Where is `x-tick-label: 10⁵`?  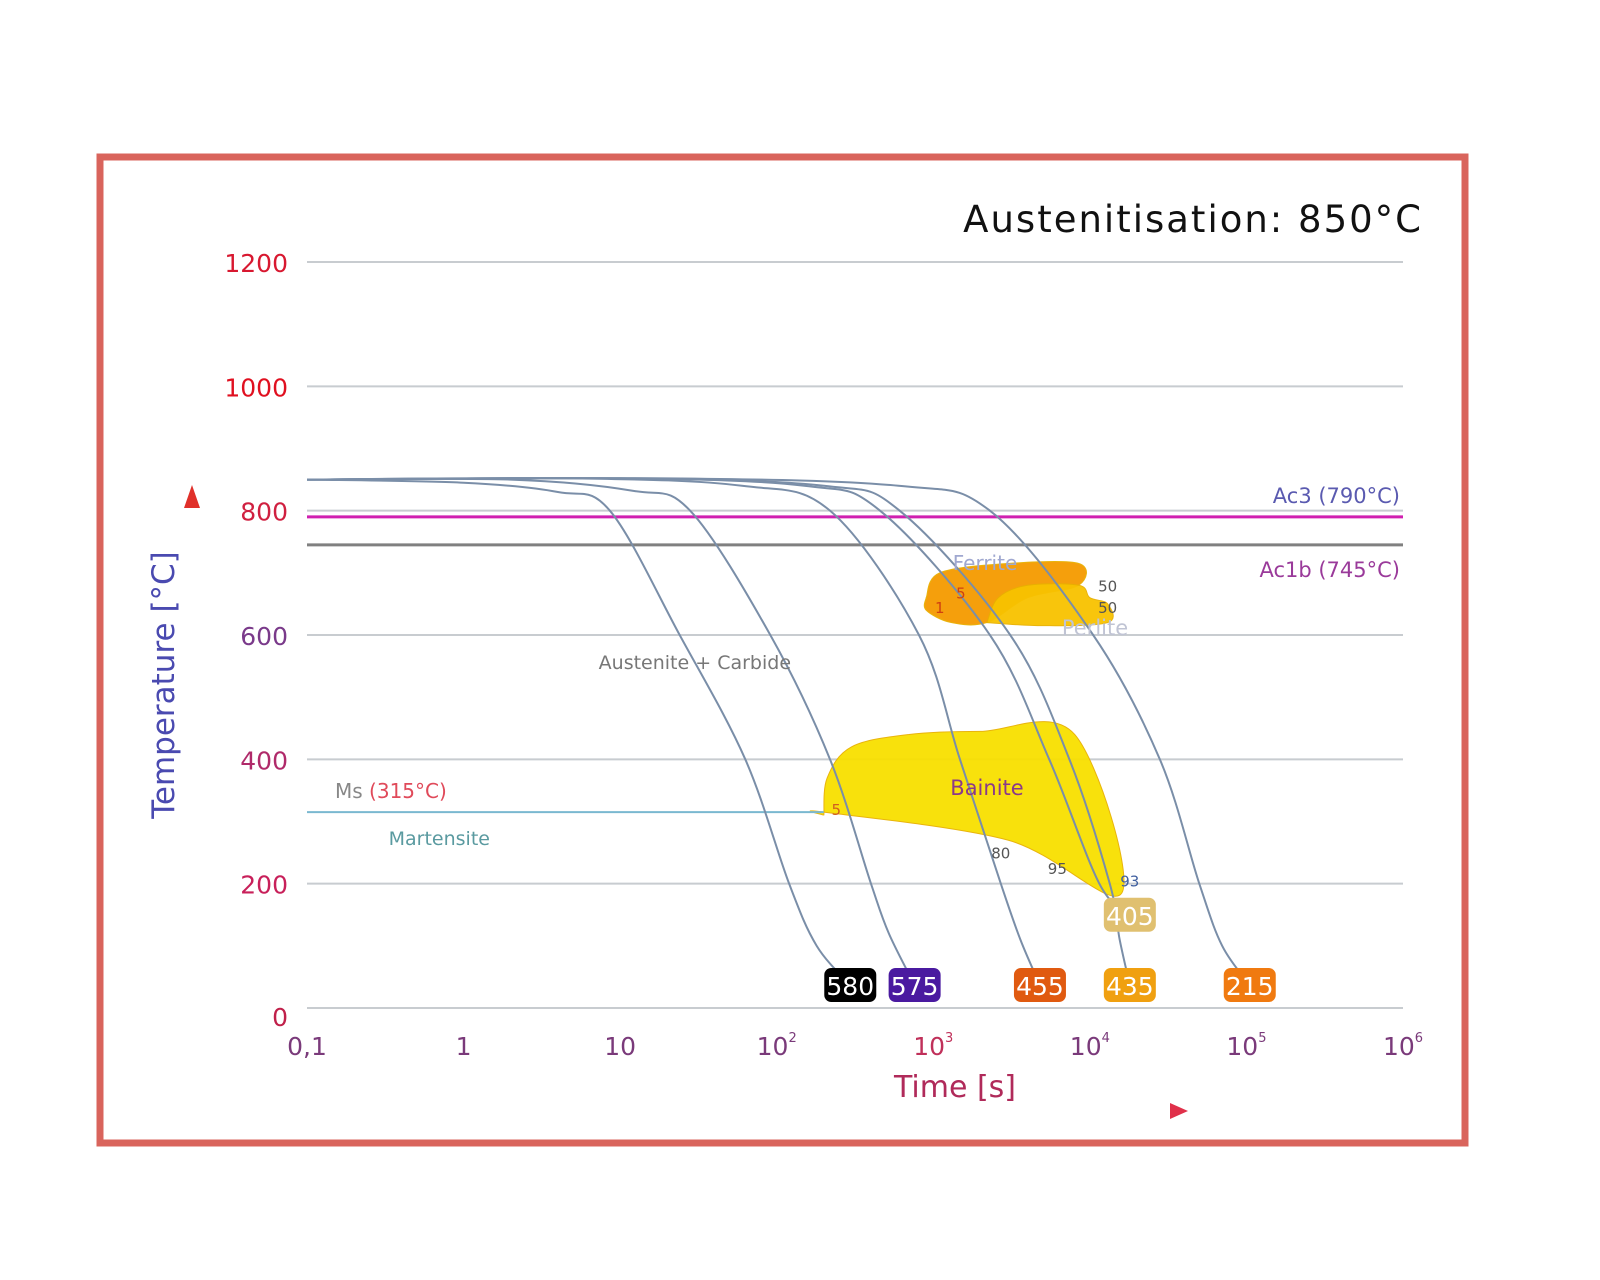 x-tick-label: 10⁵ is located at coordinates (1246, 1046).